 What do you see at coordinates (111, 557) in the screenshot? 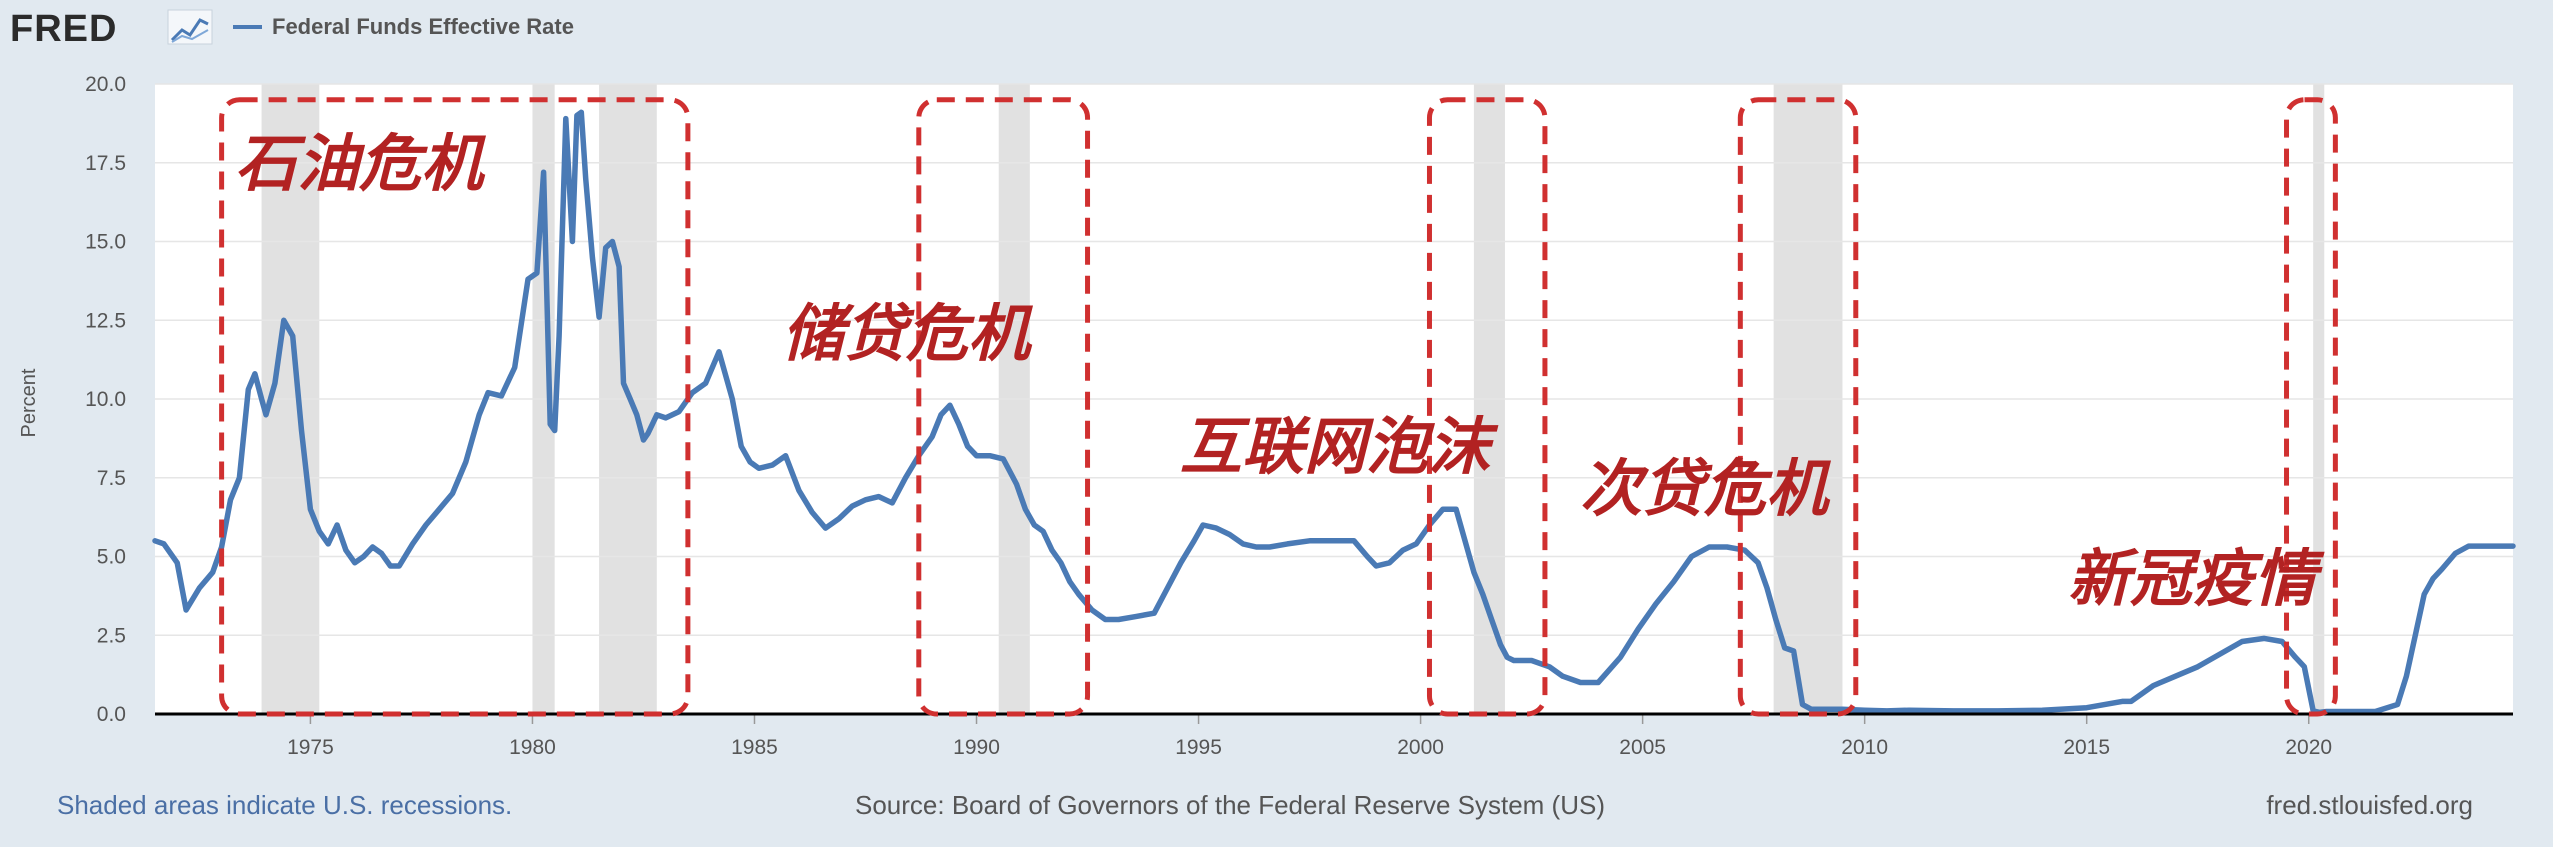
I see `y-tick-label: 5.0` at bounding box center [111, 557].